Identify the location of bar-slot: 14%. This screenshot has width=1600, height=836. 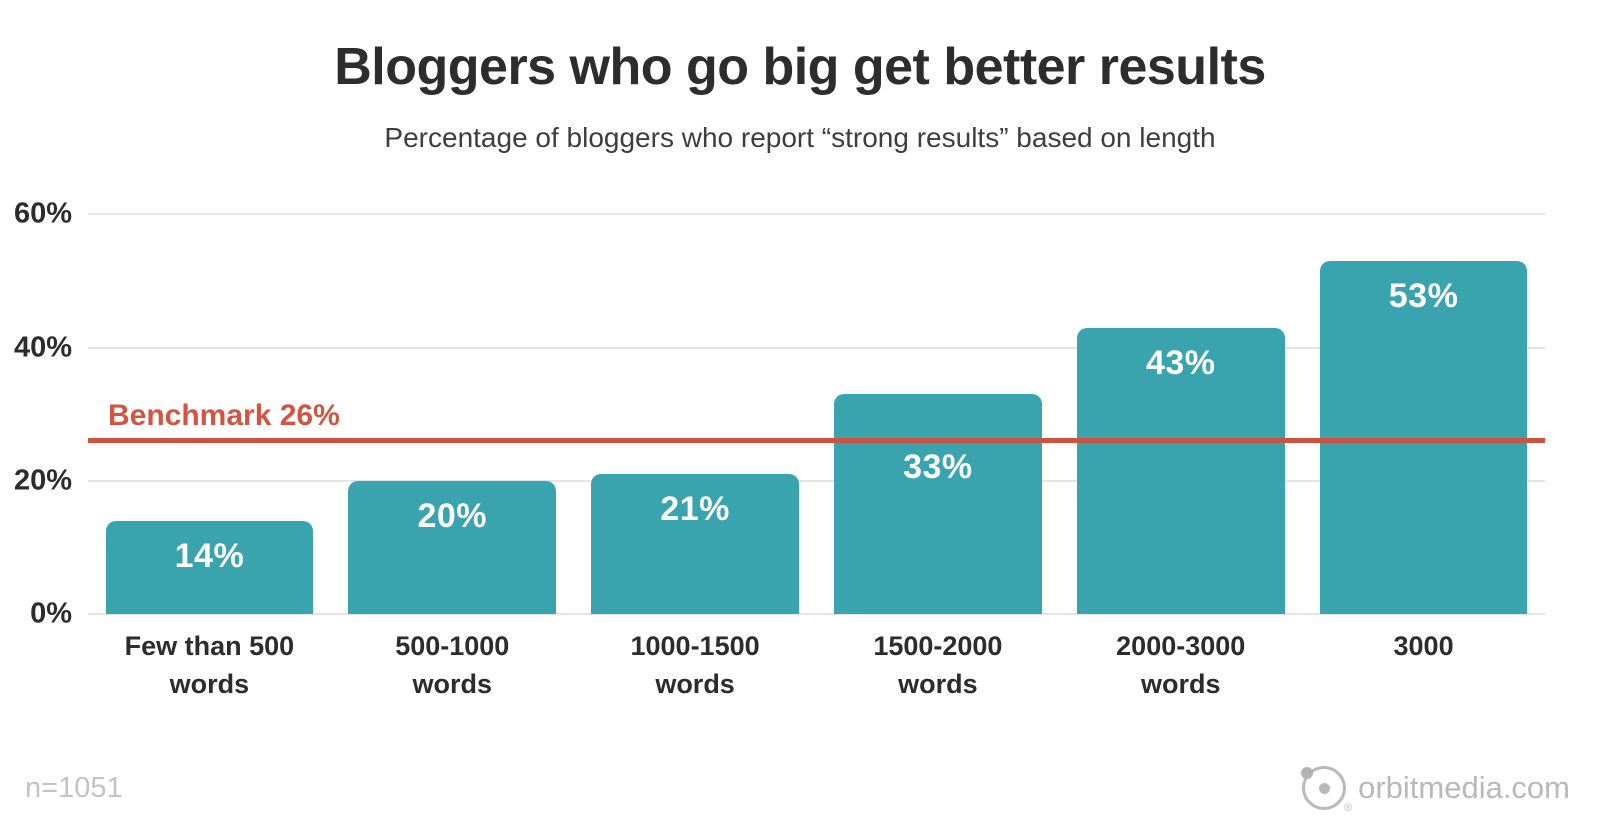
(209, 414).